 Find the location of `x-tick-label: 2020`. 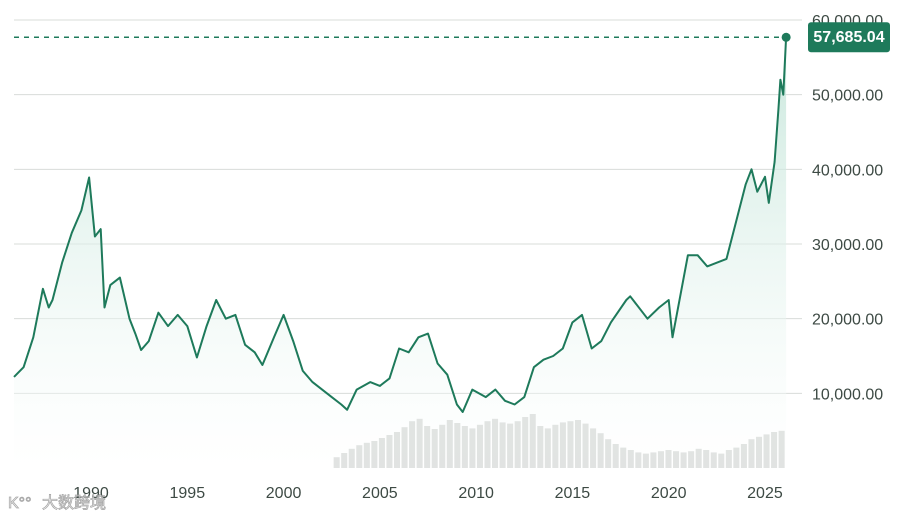

x-tick-label: 2020 is located at coordinates (669, 493).